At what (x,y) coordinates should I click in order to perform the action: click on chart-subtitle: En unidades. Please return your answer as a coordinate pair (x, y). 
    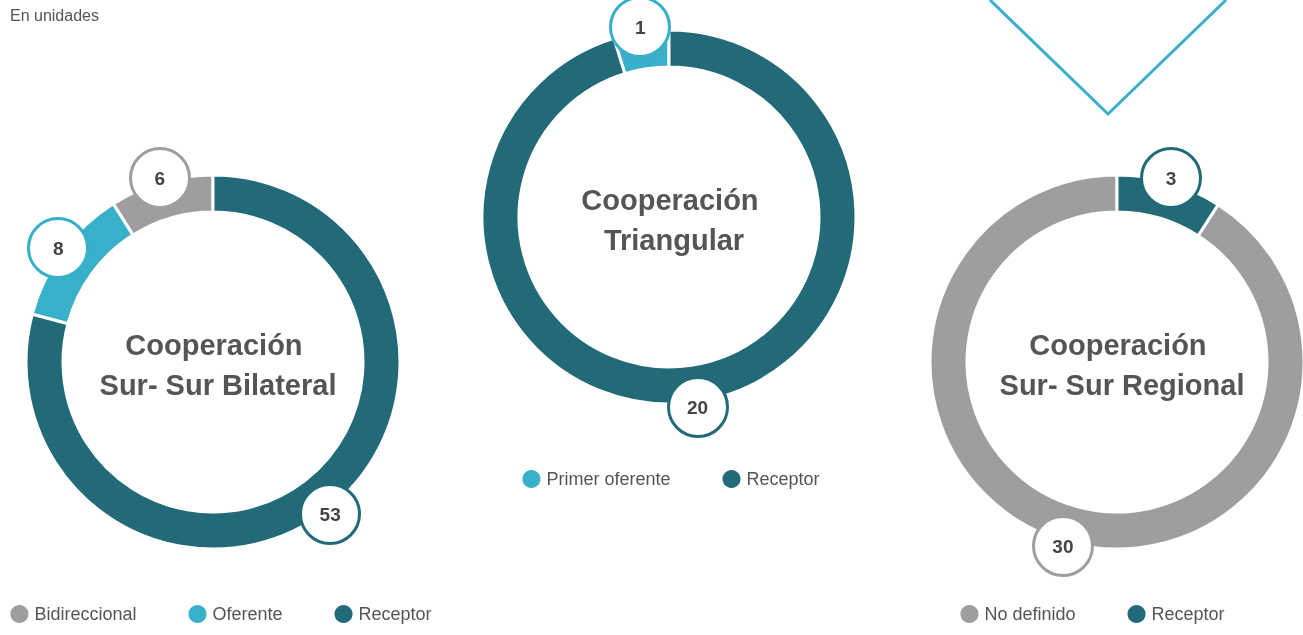
    Looking at the image, I should click on (54, 15).